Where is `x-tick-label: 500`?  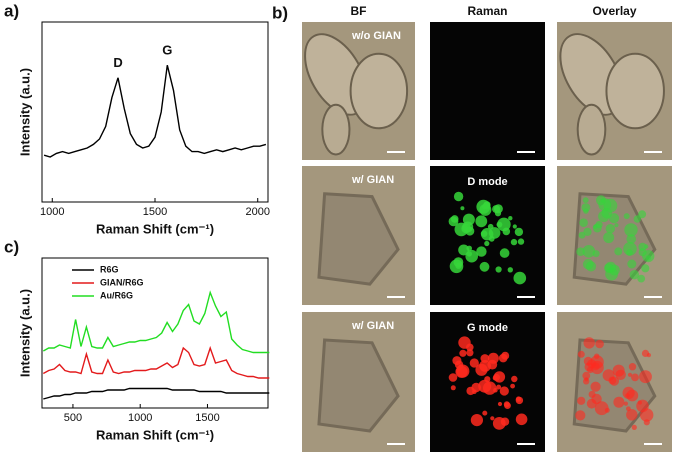 x-tick-label: 500 is located at coordinates (73, 418).